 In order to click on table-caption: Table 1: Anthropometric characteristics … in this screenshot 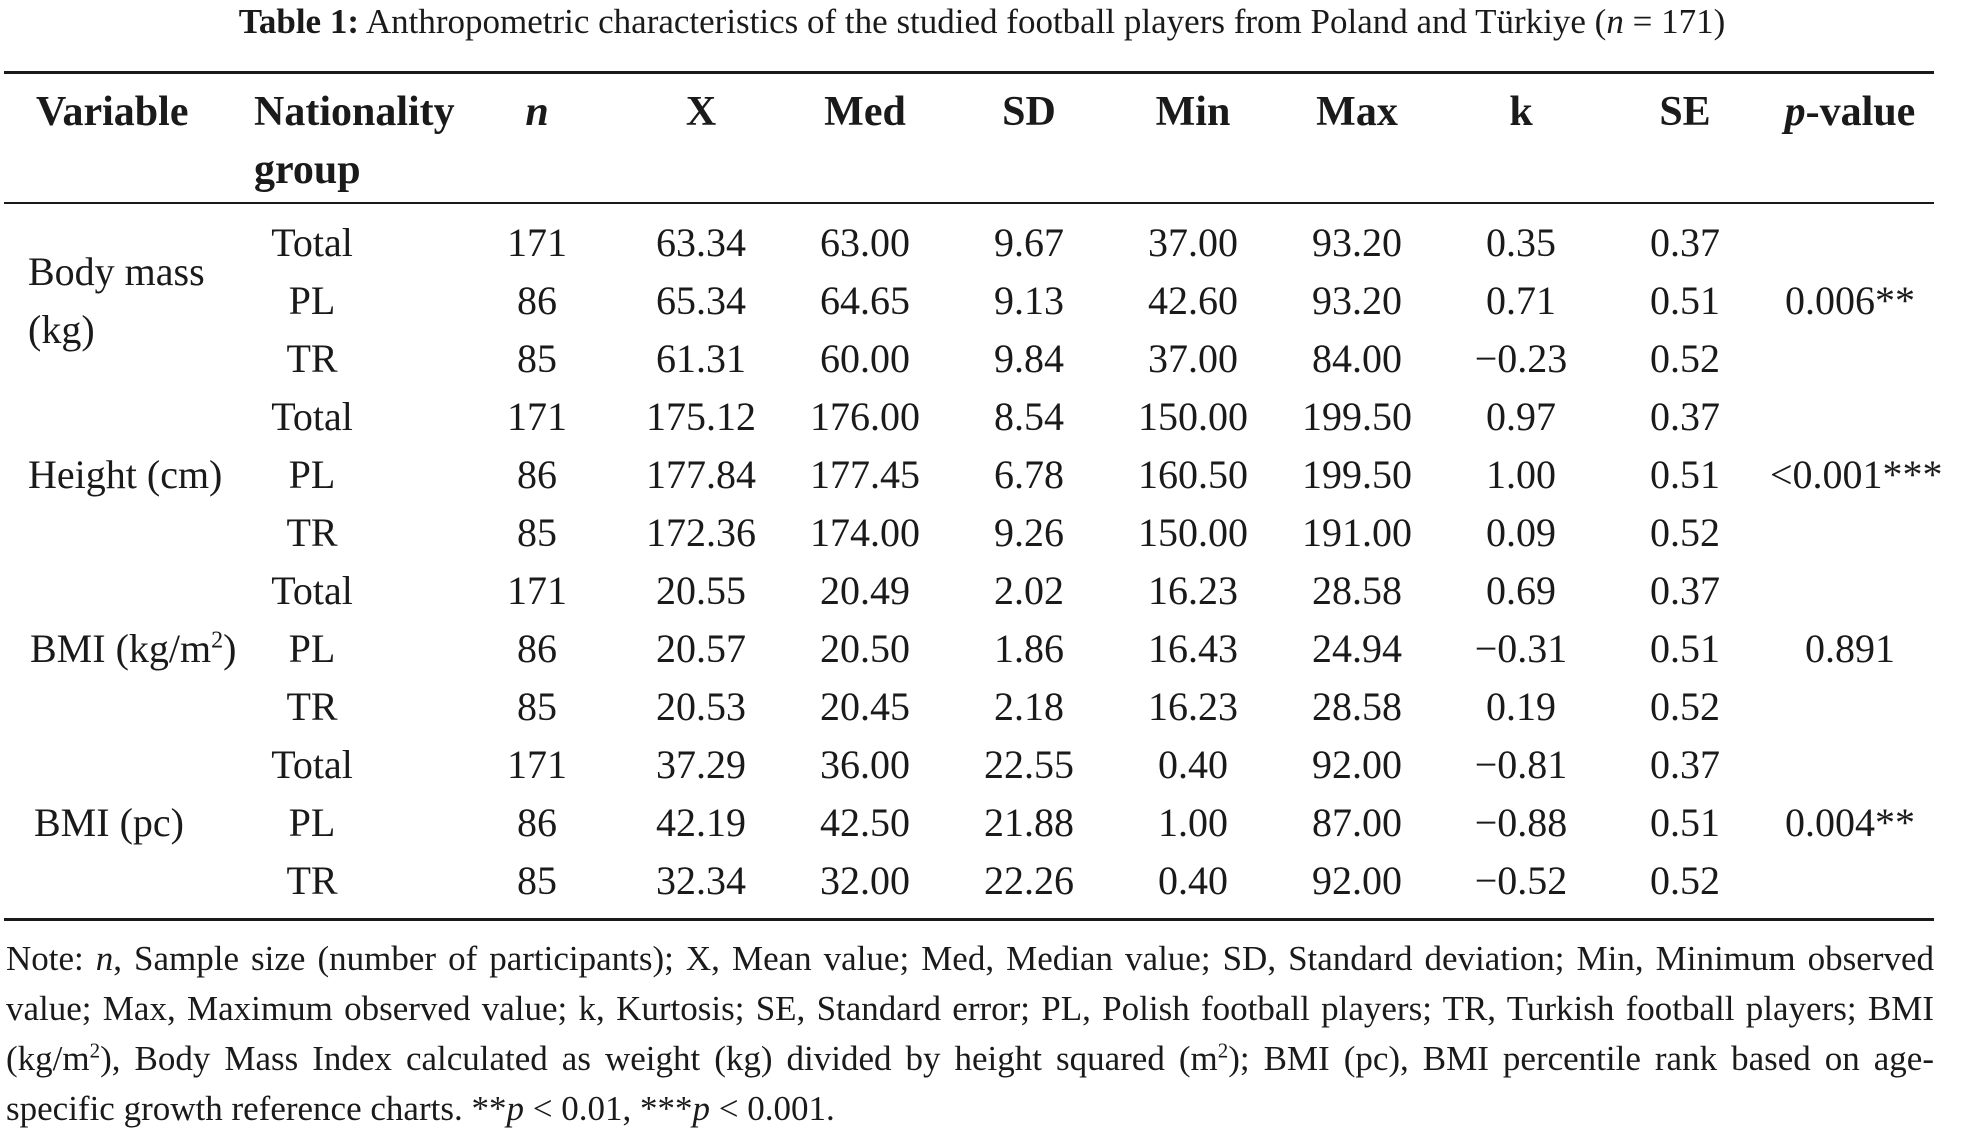, I will do `click(982, 22)`.